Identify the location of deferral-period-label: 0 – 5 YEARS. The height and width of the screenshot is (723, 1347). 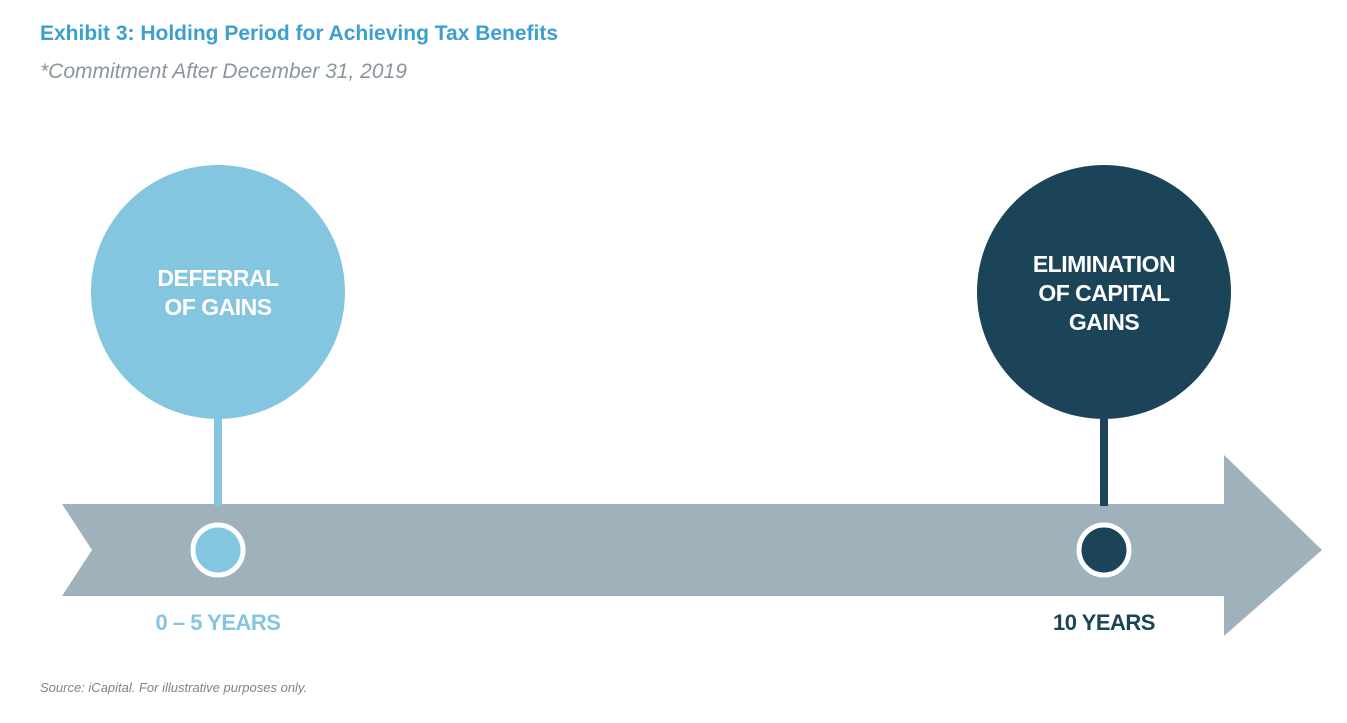
(218, 622).